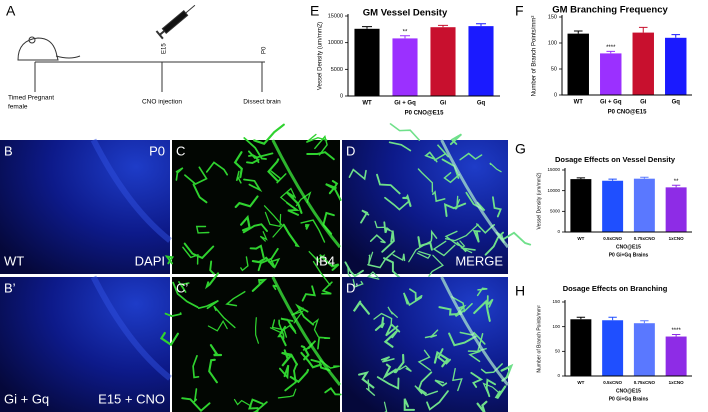  I want to click on micrograph-label: DAPI, so click(150, 260).